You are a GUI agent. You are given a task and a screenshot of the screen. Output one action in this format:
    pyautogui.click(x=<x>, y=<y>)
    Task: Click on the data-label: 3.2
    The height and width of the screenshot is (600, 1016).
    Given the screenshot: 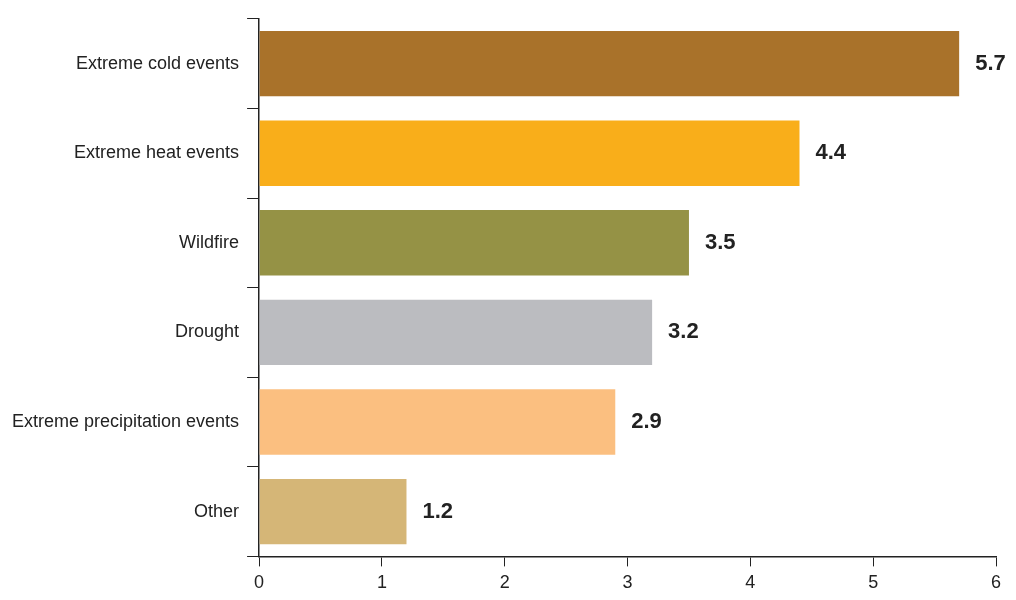 What is the action you would take?
    pyautogui.click(x=683, y=331)
    